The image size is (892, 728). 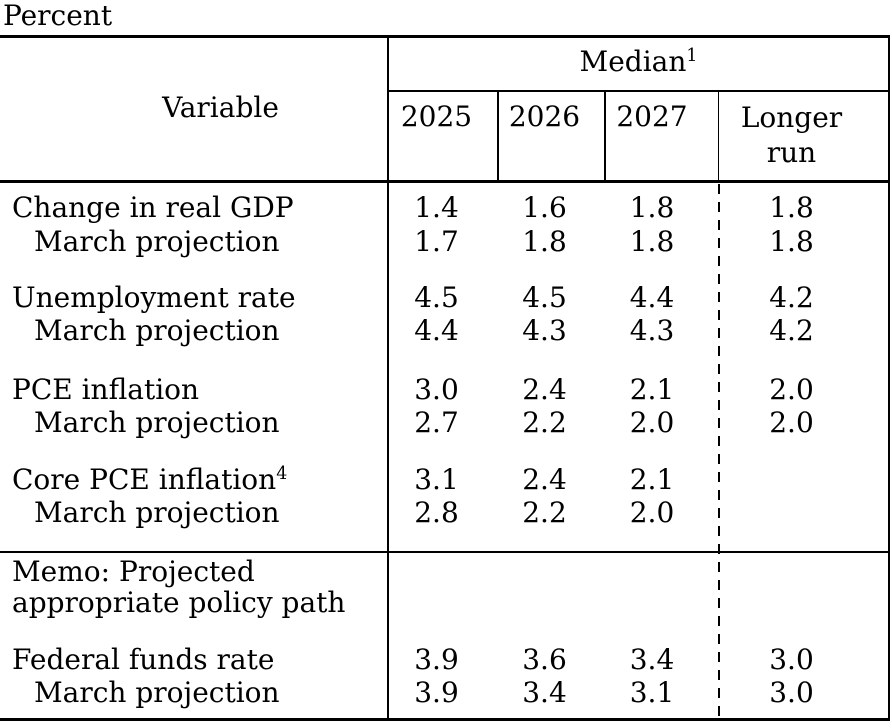 What do you see at coordinates (154, 297) in the screenshot?
I see `row-label: Unemployment rate` at bounding box center [154, 297].